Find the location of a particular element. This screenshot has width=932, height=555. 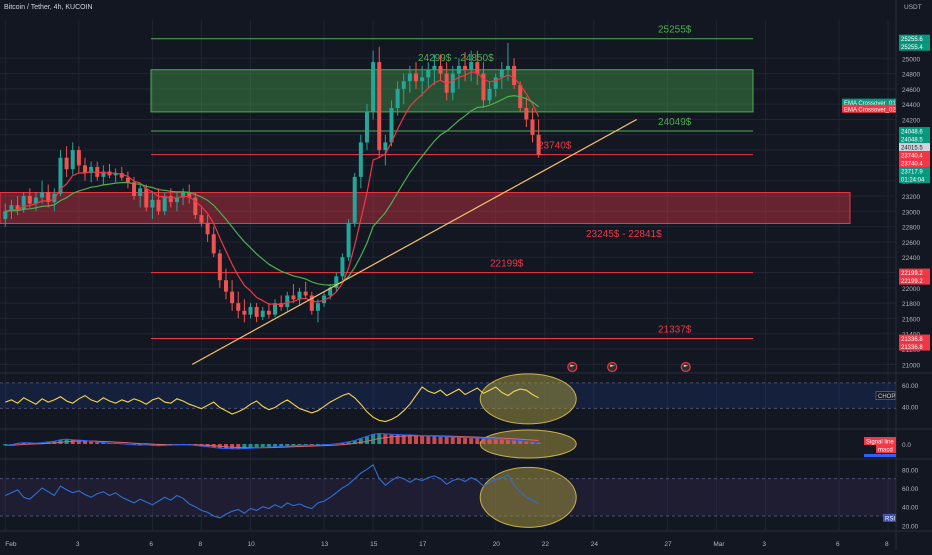

macd-line is located at coordinates (272, 441).